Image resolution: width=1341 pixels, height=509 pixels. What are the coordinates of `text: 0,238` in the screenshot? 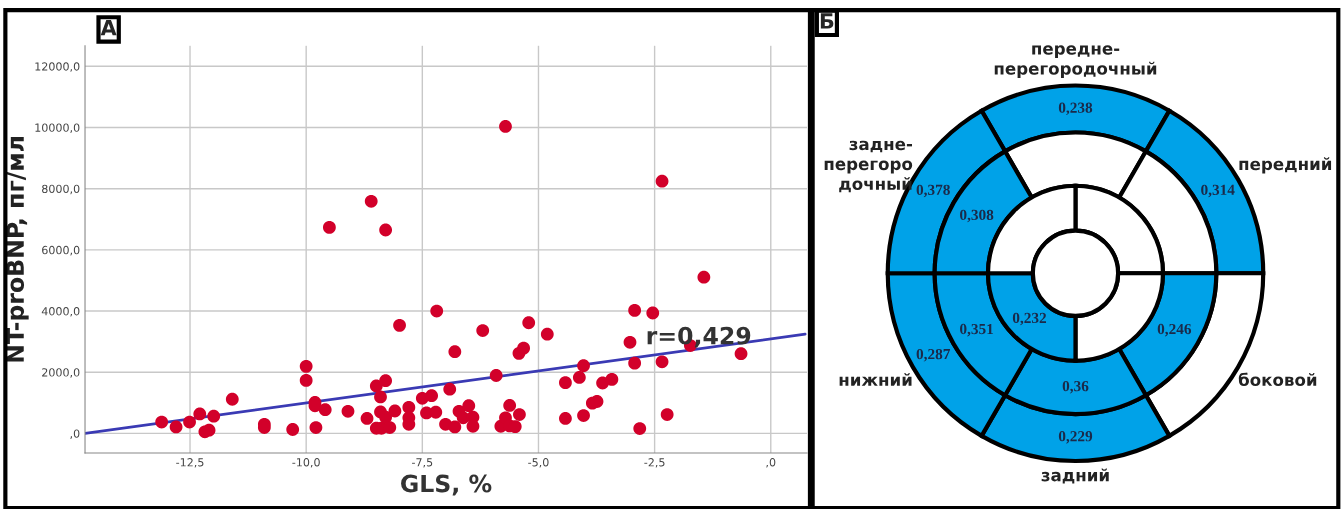 It's located at (1075, 109).